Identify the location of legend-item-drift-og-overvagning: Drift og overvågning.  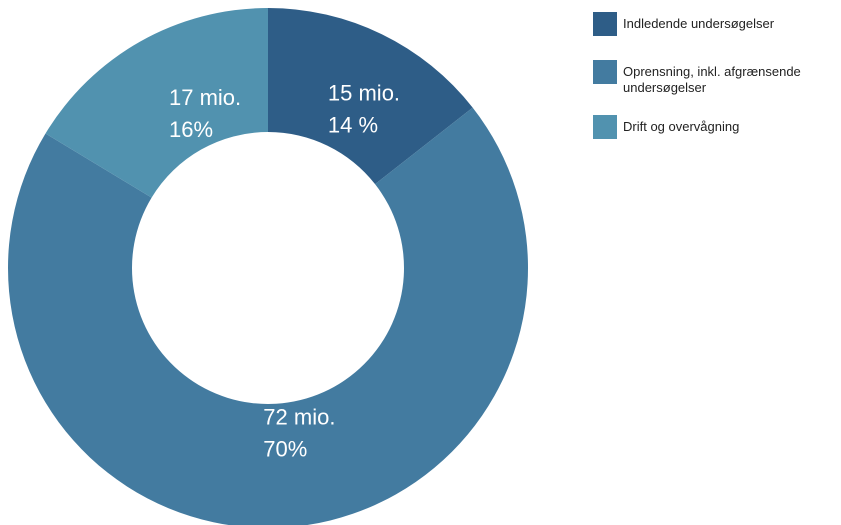
(717, 127).